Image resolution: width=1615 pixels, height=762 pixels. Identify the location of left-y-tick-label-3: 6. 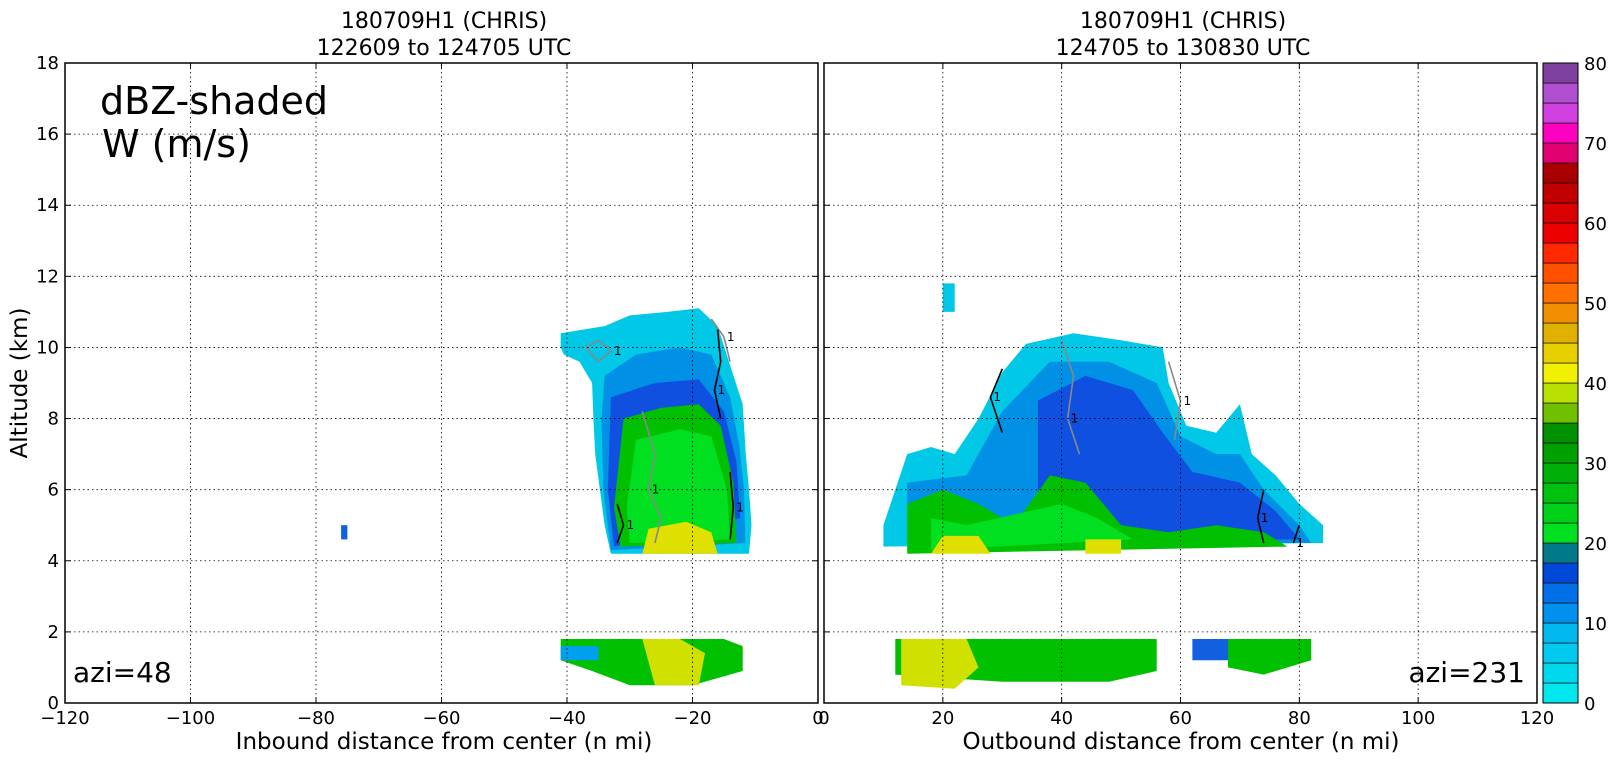
(53, 490).